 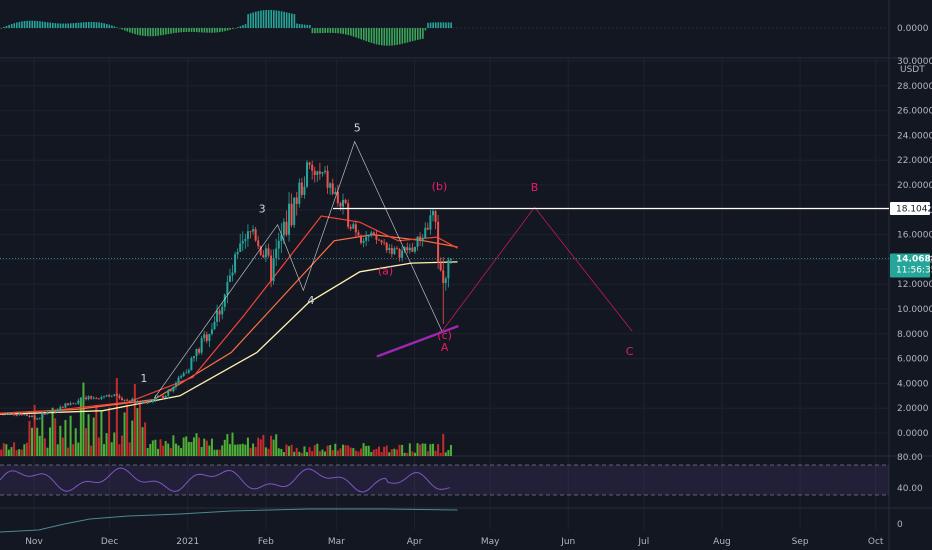 I want to click on y-tick-label: 24.0000, so click(x=914, y=136).